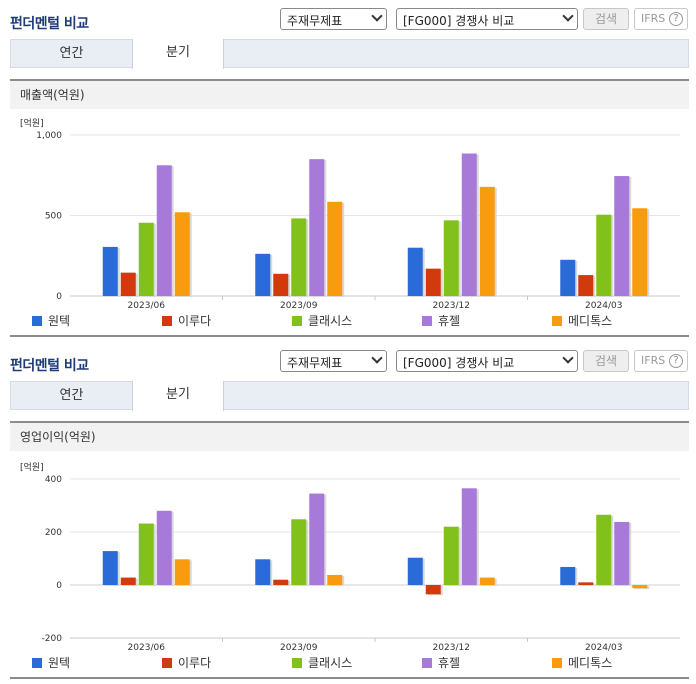 This screenshot has height=684, width=696. Describe the element at coordinates (451, 648) in the screenshot. I see `x-tick-label: 2023/12` at that location.